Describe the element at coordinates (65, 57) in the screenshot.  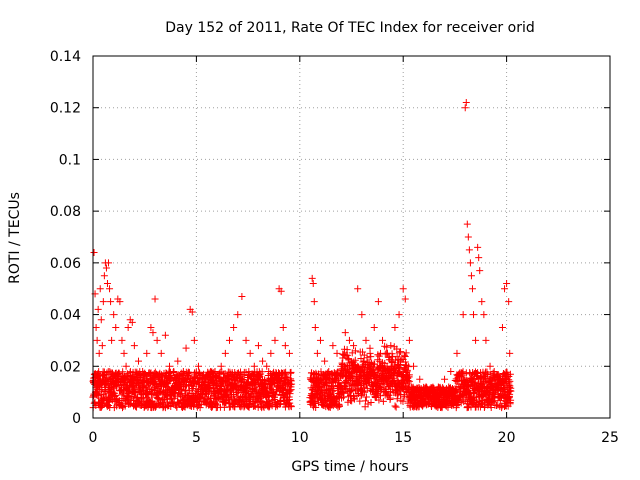
I see `y-tick-label: 0.14` at that location.